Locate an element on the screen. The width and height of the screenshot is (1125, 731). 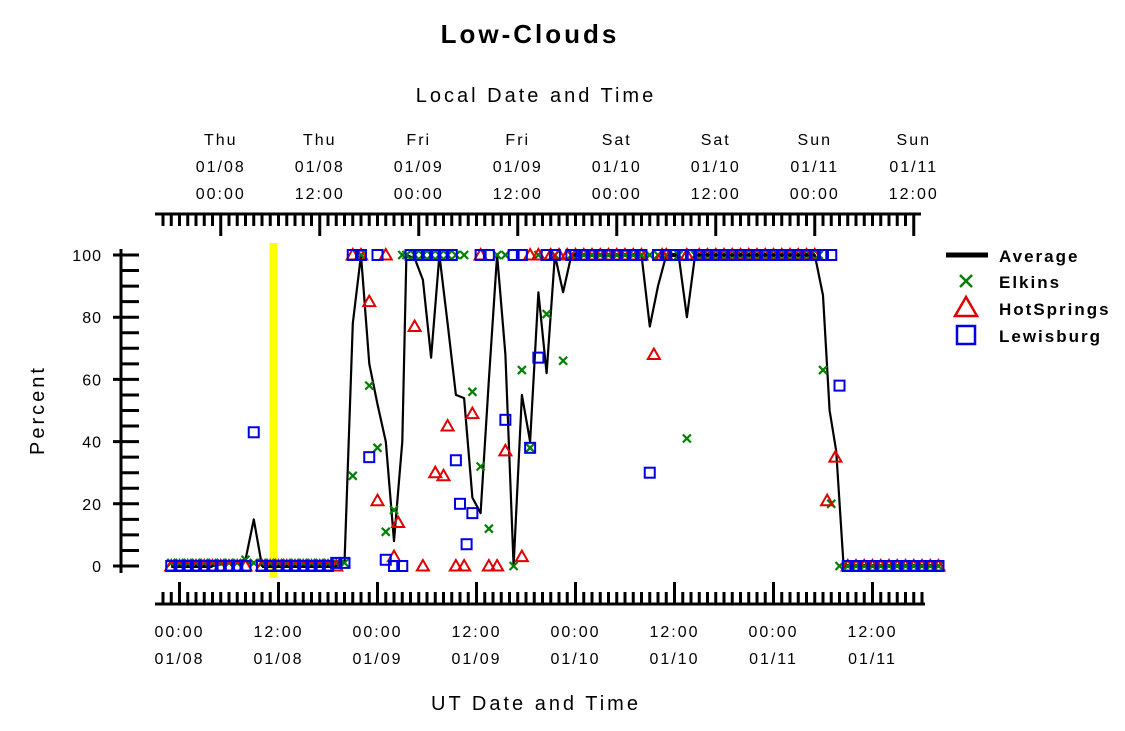
y-tick-label: 0 is located at coordinates (97, 567).